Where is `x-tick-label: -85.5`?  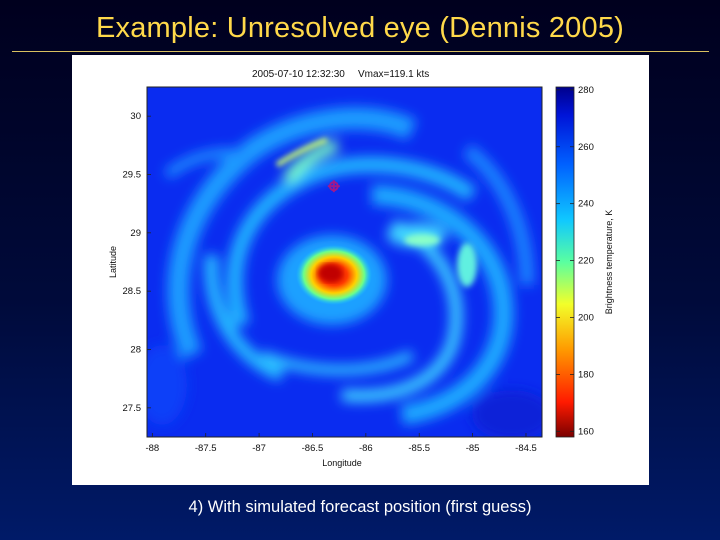
x-tick-label: -85.5 is located at coordinates (419, 448).